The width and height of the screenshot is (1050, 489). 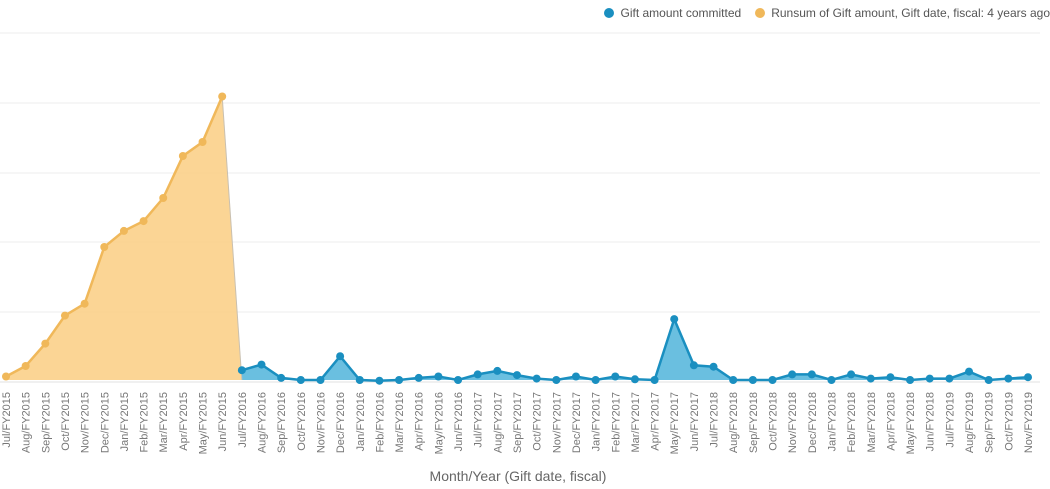 I want to click on x-tick-10: May/FY2015, so click(x=204, y=423).